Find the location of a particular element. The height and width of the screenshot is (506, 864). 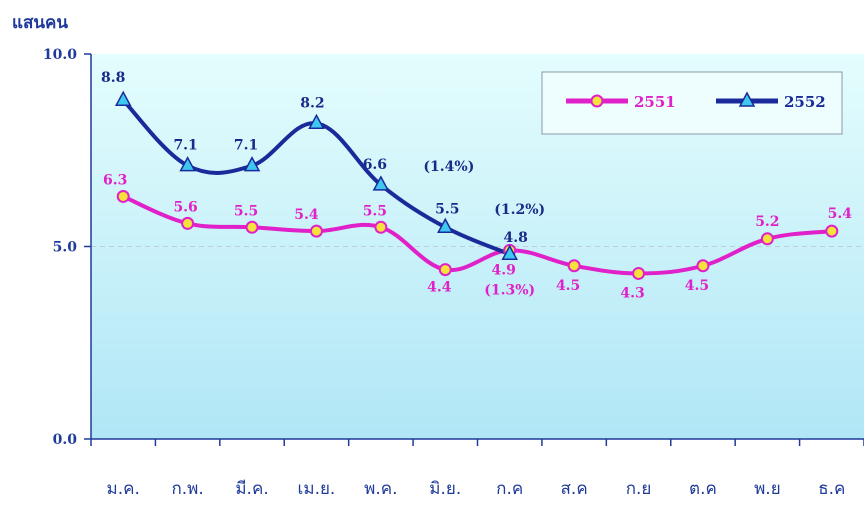

y-tick-label: 5.0 is located at coordinates (65, 248).